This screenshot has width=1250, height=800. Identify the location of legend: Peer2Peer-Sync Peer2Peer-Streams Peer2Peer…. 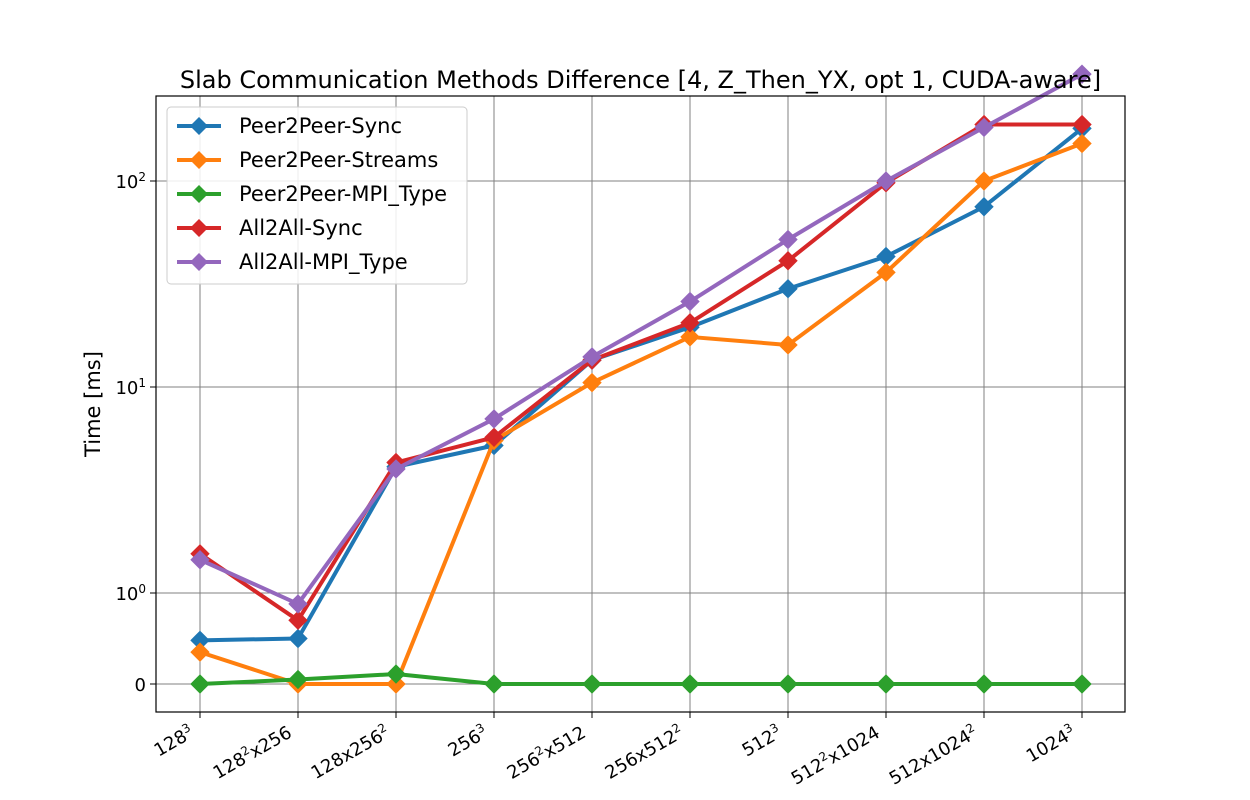
(317, 195).